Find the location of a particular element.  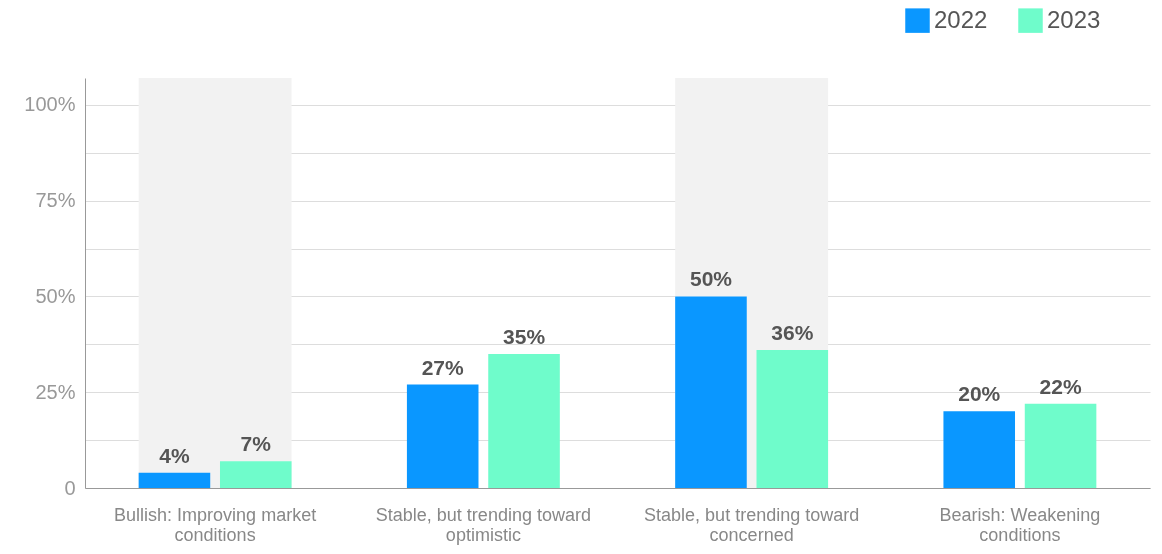

data-label: 36% is located at coordinates (792, 333).